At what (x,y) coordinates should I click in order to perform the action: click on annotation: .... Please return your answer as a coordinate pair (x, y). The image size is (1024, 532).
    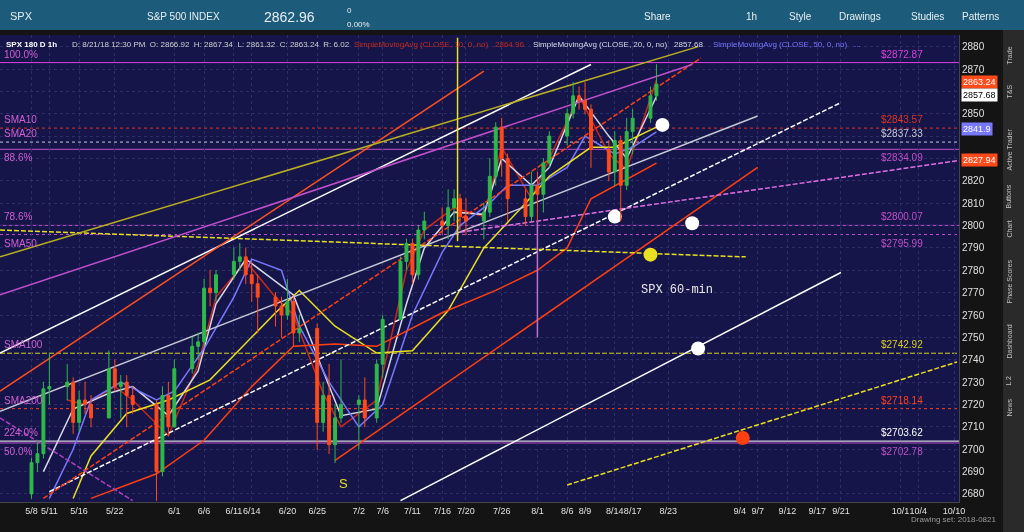
    Looking at the image, I should click on (857, 44).